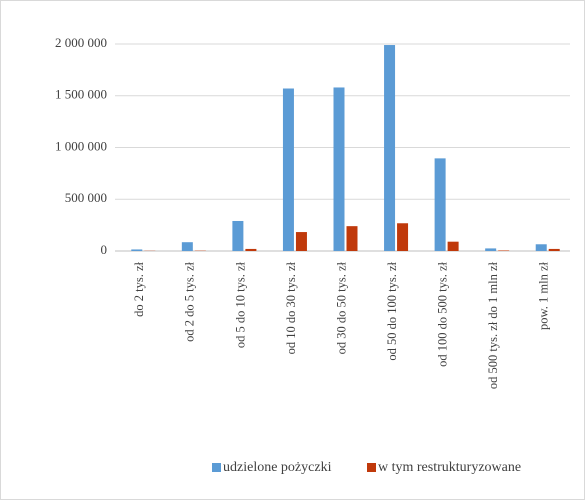  What do you see at coordinates (81, 145) in the screenshot?
I see `y-tick-label: 1 000 000` at bounding box center [81, 145].